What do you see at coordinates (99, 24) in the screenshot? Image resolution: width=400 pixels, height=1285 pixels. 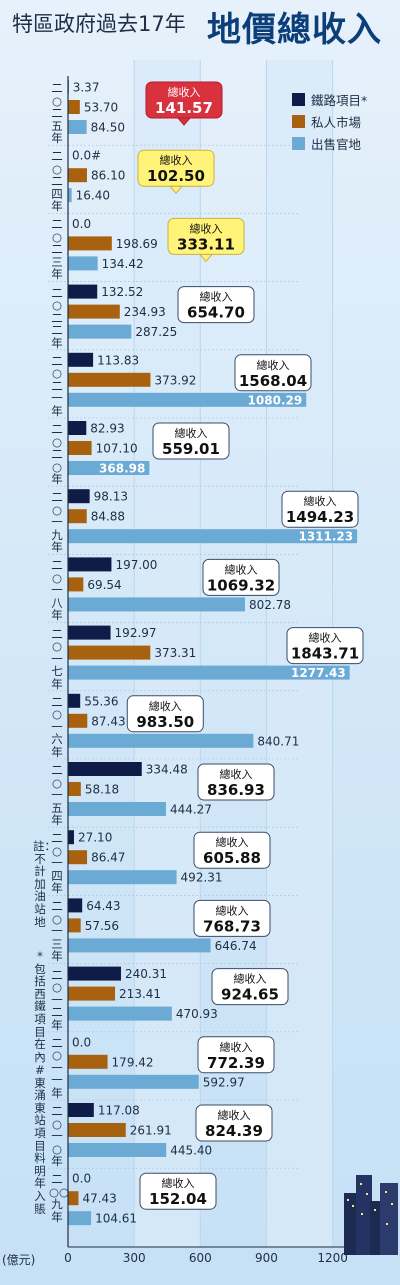 I see `chart-title: 特區政府過去17年` at bounding box center [99, 24].